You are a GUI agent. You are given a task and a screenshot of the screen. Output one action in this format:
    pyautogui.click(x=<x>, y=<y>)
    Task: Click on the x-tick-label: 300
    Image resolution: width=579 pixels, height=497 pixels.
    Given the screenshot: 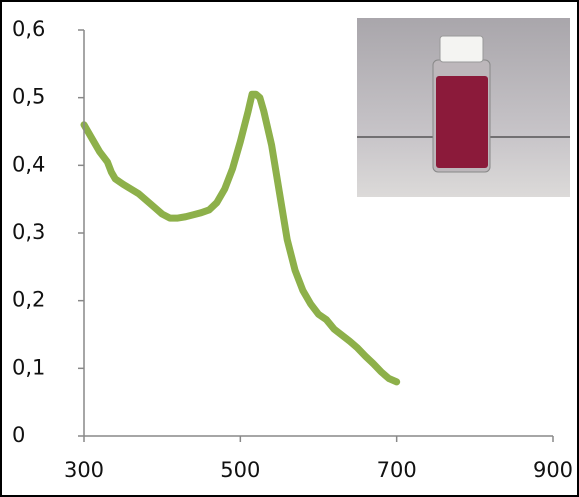 What is the action you would take?
    pyautogui.click(x=84, y=470)
    